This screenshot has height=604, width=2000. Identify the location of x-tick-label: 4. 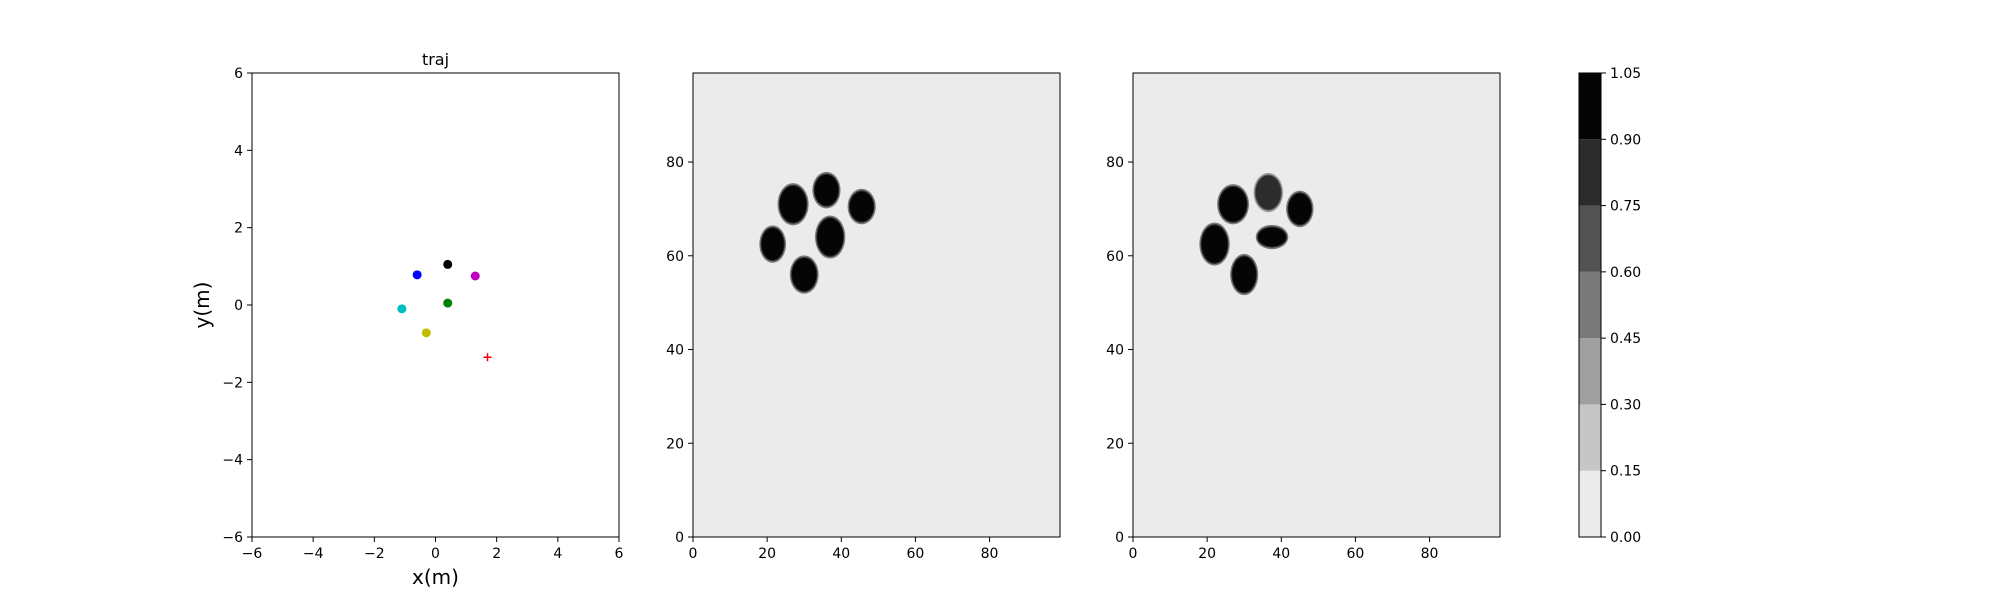
(557, 554).